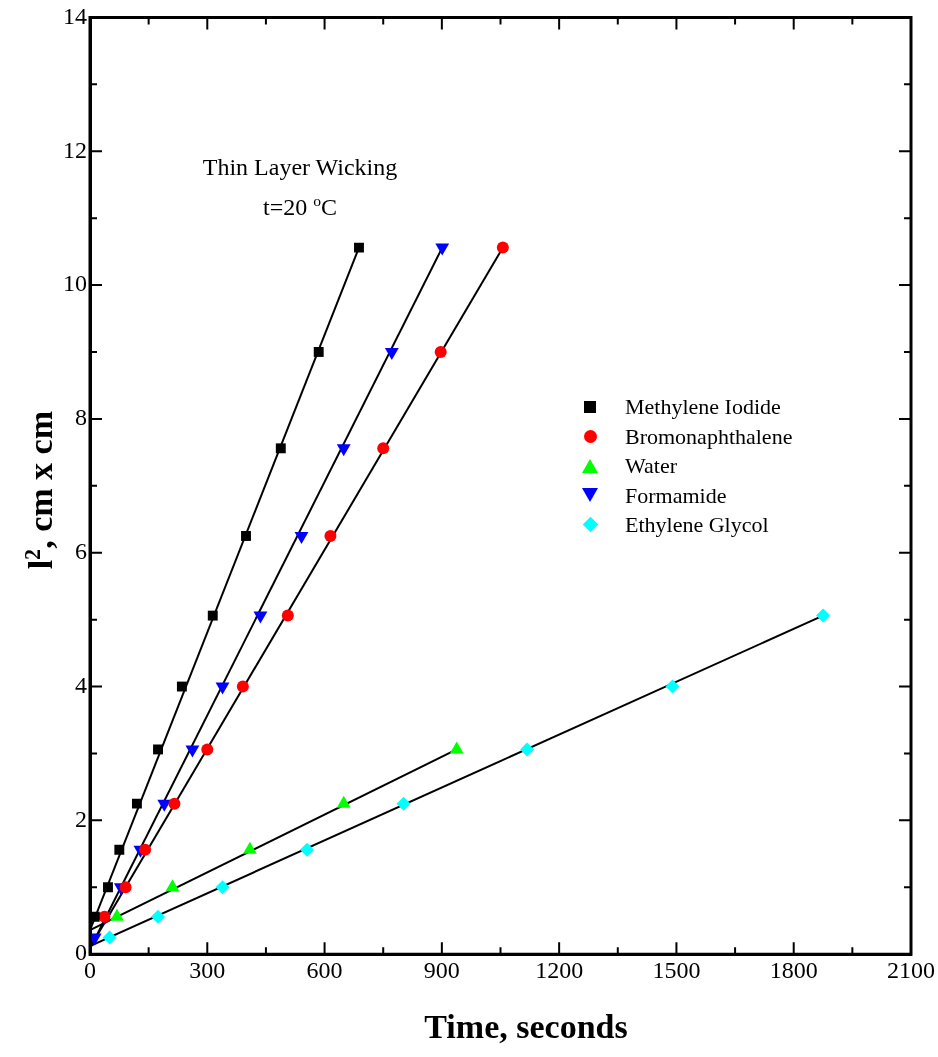  I want to click on legend-label: Bromonaphthalene, so click(709, 436).